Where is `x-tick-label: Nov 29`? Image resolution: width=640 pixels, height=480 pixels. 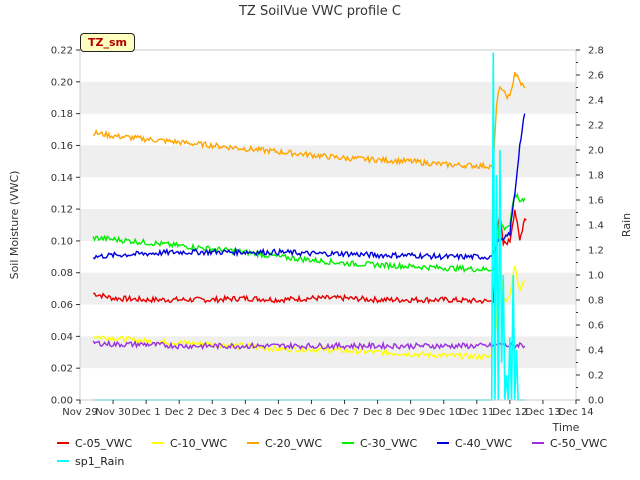
x-tick-label: Nov 29 is located at coordinates (79, 412).